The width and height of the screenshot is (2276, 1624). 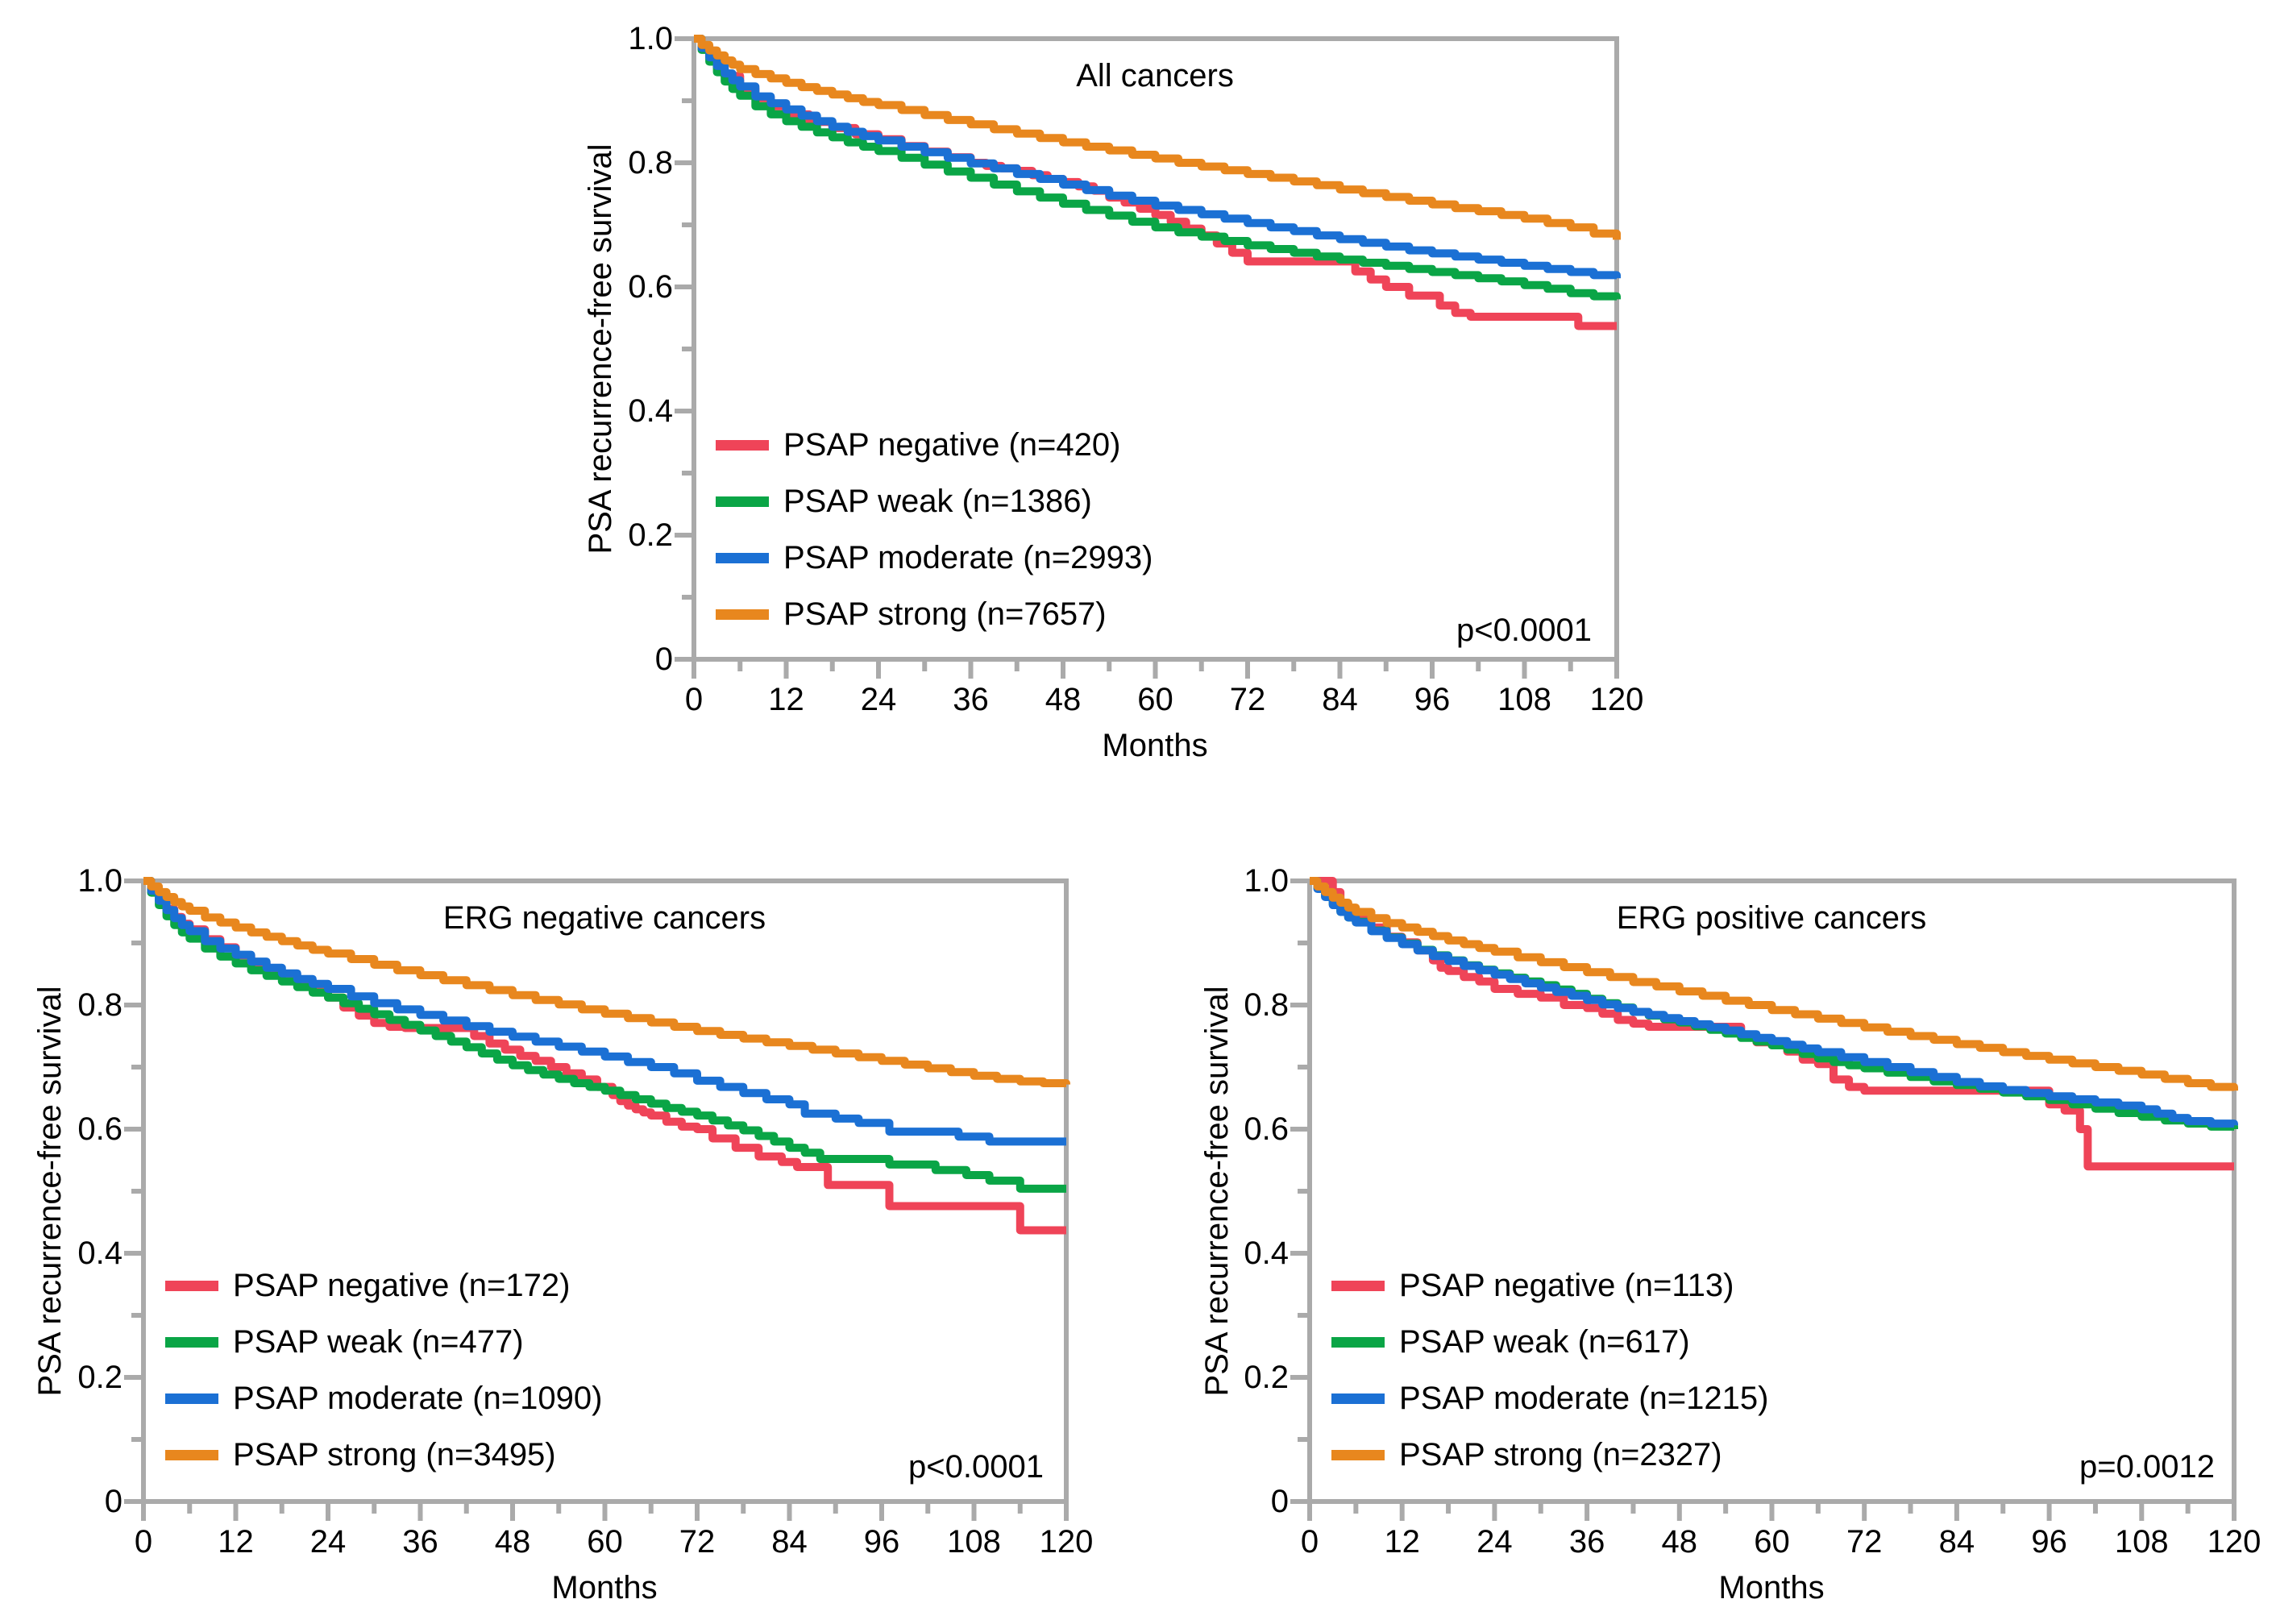 What do you see at coordinates (1544, 1342) in the screenshot?
I see `legend-label: PSAP weak (n=617)` at bounding box center [1544, 1342].